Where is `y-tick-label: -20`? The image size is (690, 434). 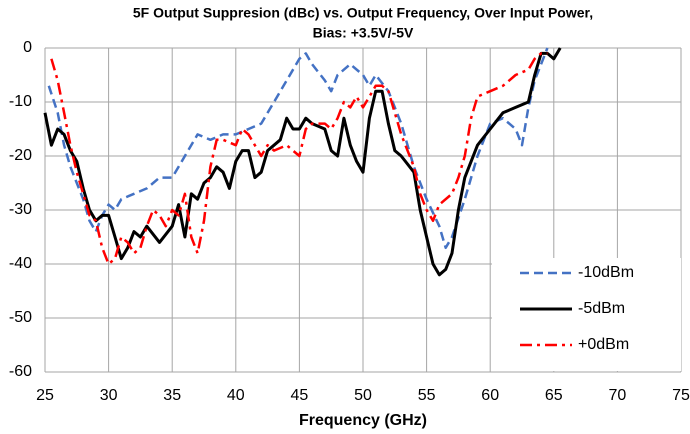 y-tick-label: -20 is located at coordinates (20, 155).